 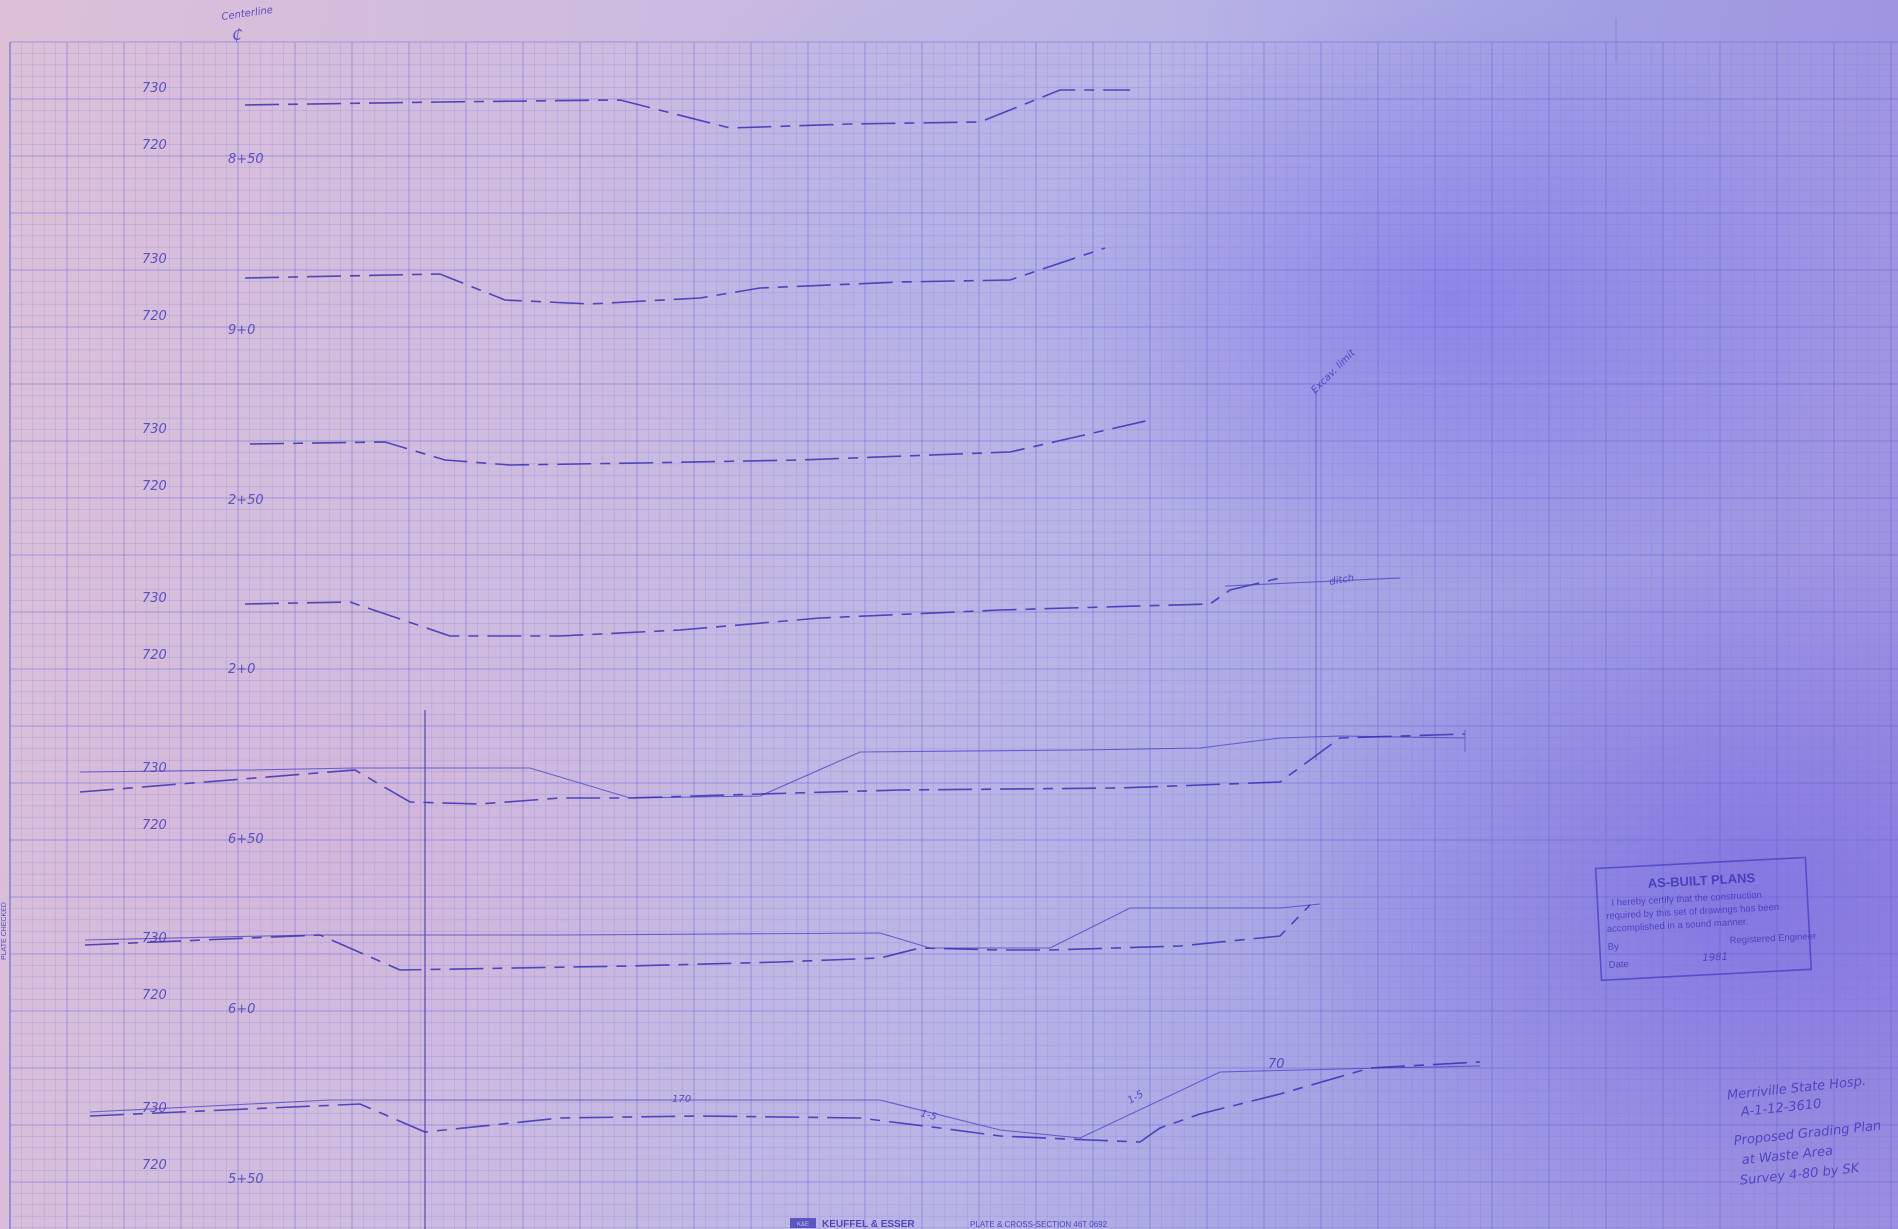 What do you see at coordinates (246, 839) in the screenshot?
I see `station-label: 6+50` at bounding box center [246, 839].